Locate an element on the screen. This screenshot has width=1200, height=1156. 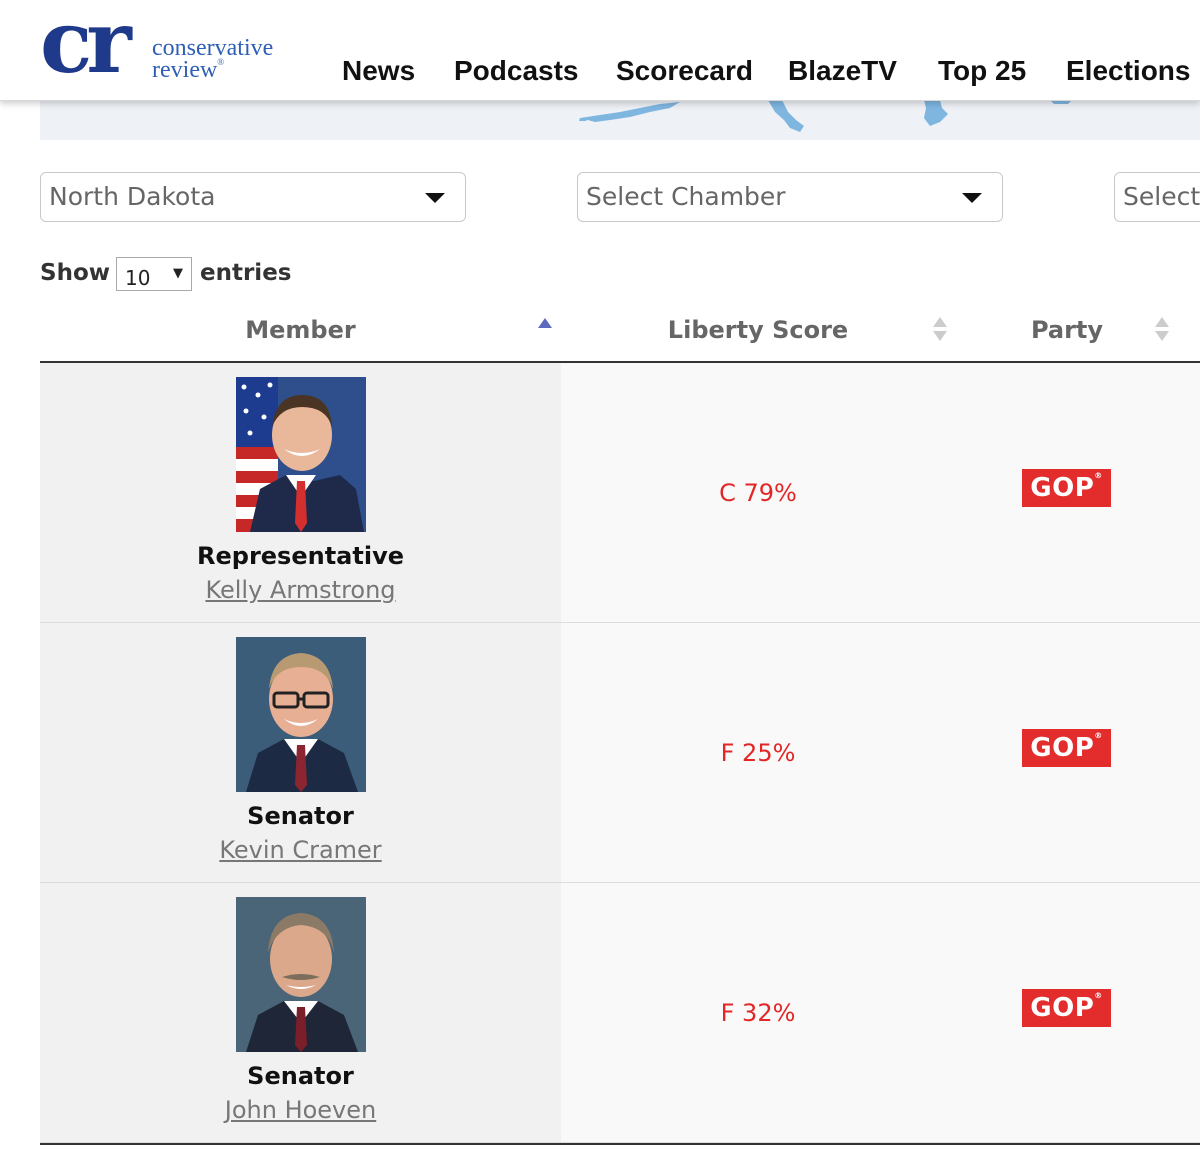
member-name-link: Kelly Armstrong is located at coordinates (300, 590).